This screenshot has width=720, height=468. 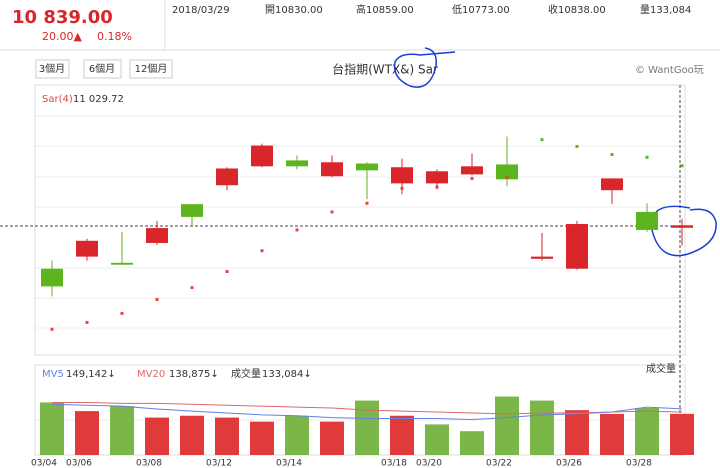 What do you see at coordinates (57, 99) in the screenshot?
I see `sar-name: Sar(4)` at bounding box center [57, 99].